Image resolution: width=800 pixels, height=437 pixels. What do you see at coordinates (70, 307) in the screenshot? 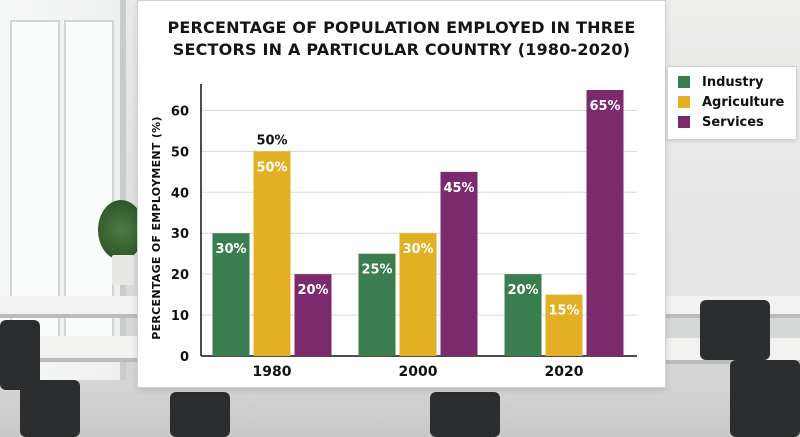
I see `background-table` at bounding box center [70, 307].